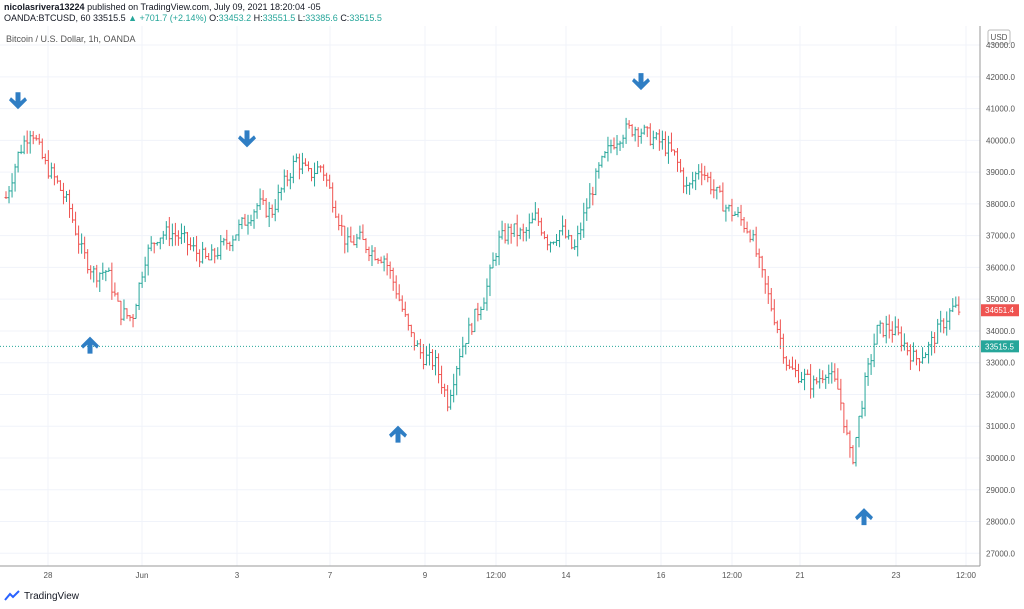  Describe the element at coordinates (167, 18) in the screenshot. I see `price-change: ▲ +701.7 (+2.14%)` at that location.